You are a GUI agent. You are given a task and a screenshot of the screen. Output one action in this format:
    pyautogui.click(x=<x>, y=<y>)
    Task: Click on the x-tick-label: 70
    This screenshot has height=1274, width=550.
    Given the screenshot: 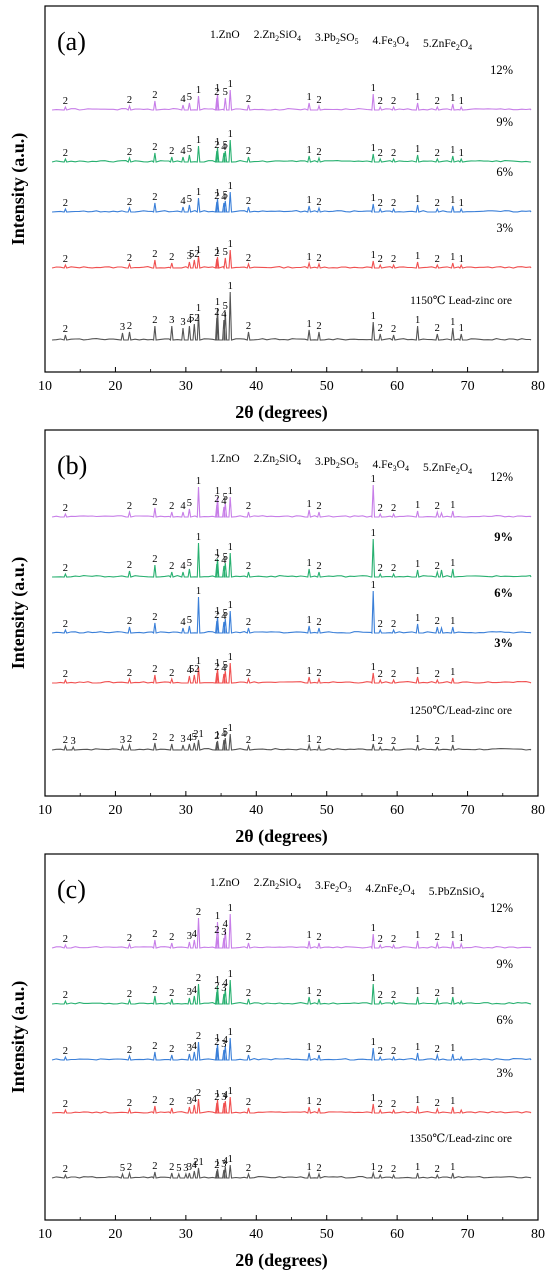 What is the action you would take?
    pyautogui.click(x=468, y=386)
    